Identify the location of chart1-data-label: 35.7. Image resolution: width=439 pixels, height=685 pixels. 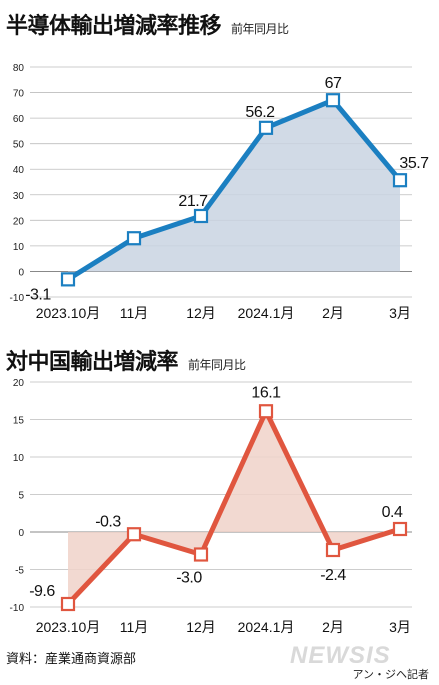
(414, 163).